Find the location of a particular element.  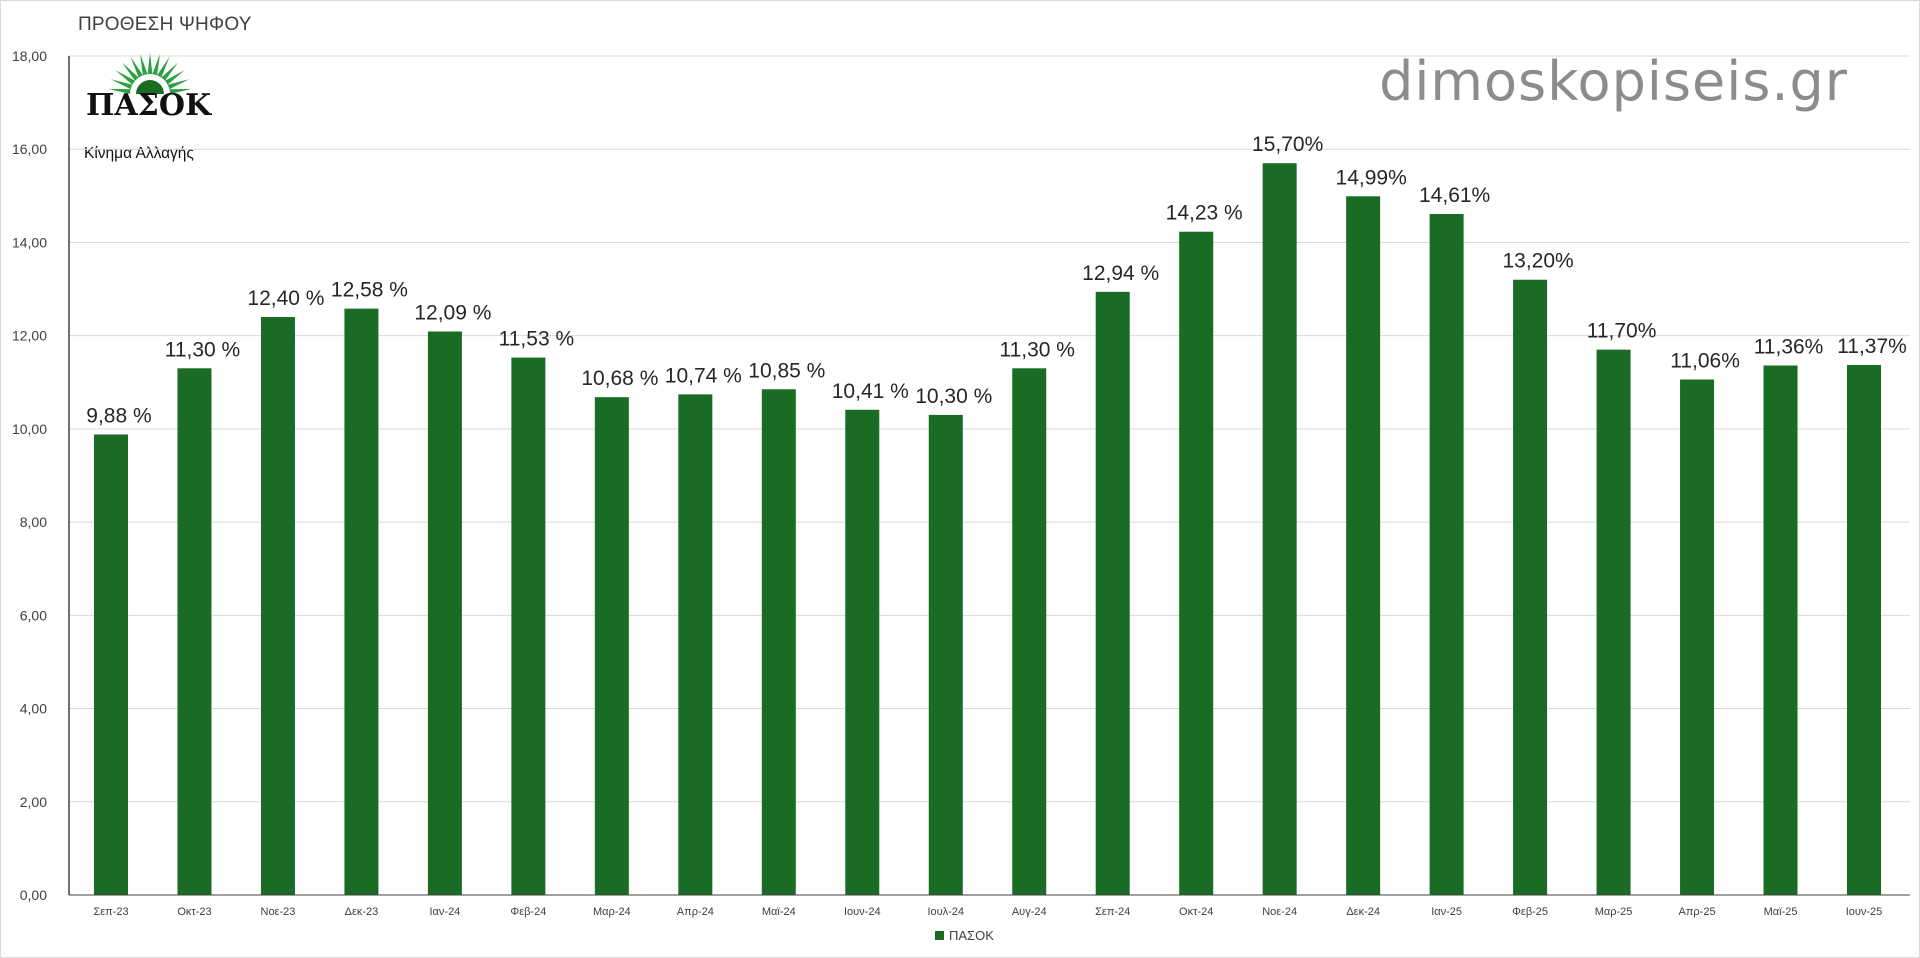

data-label: 11,06% is located at coordinates (1705, 360).